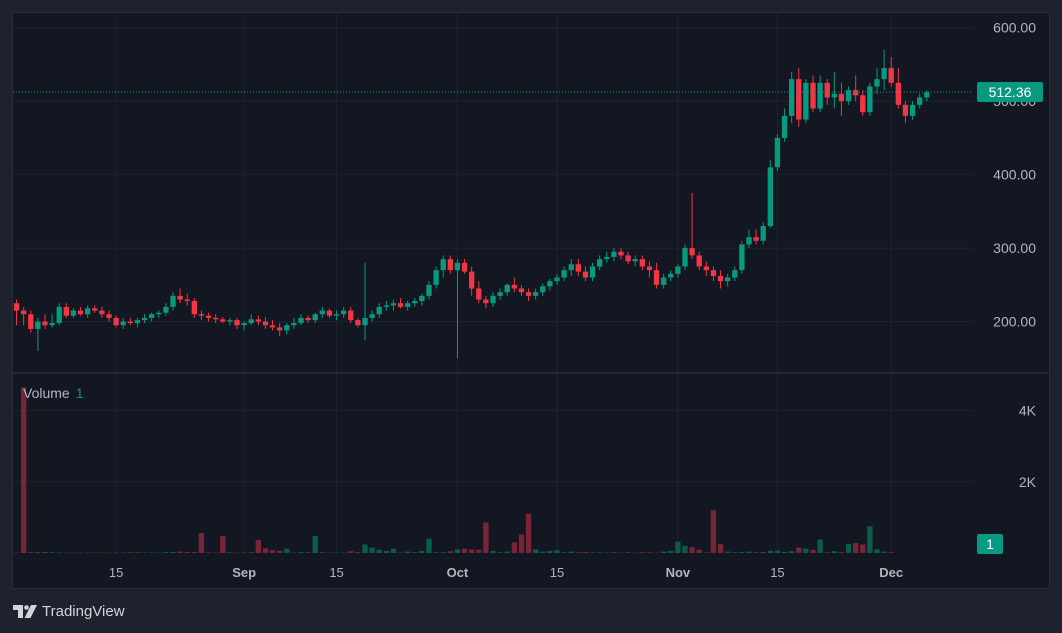 Image resolution: width=1062 pixels, height=633 pixels. Describe the element at coordinates (244, 572) in the screenshot. I see `time-axis-label: Sep` at that location.